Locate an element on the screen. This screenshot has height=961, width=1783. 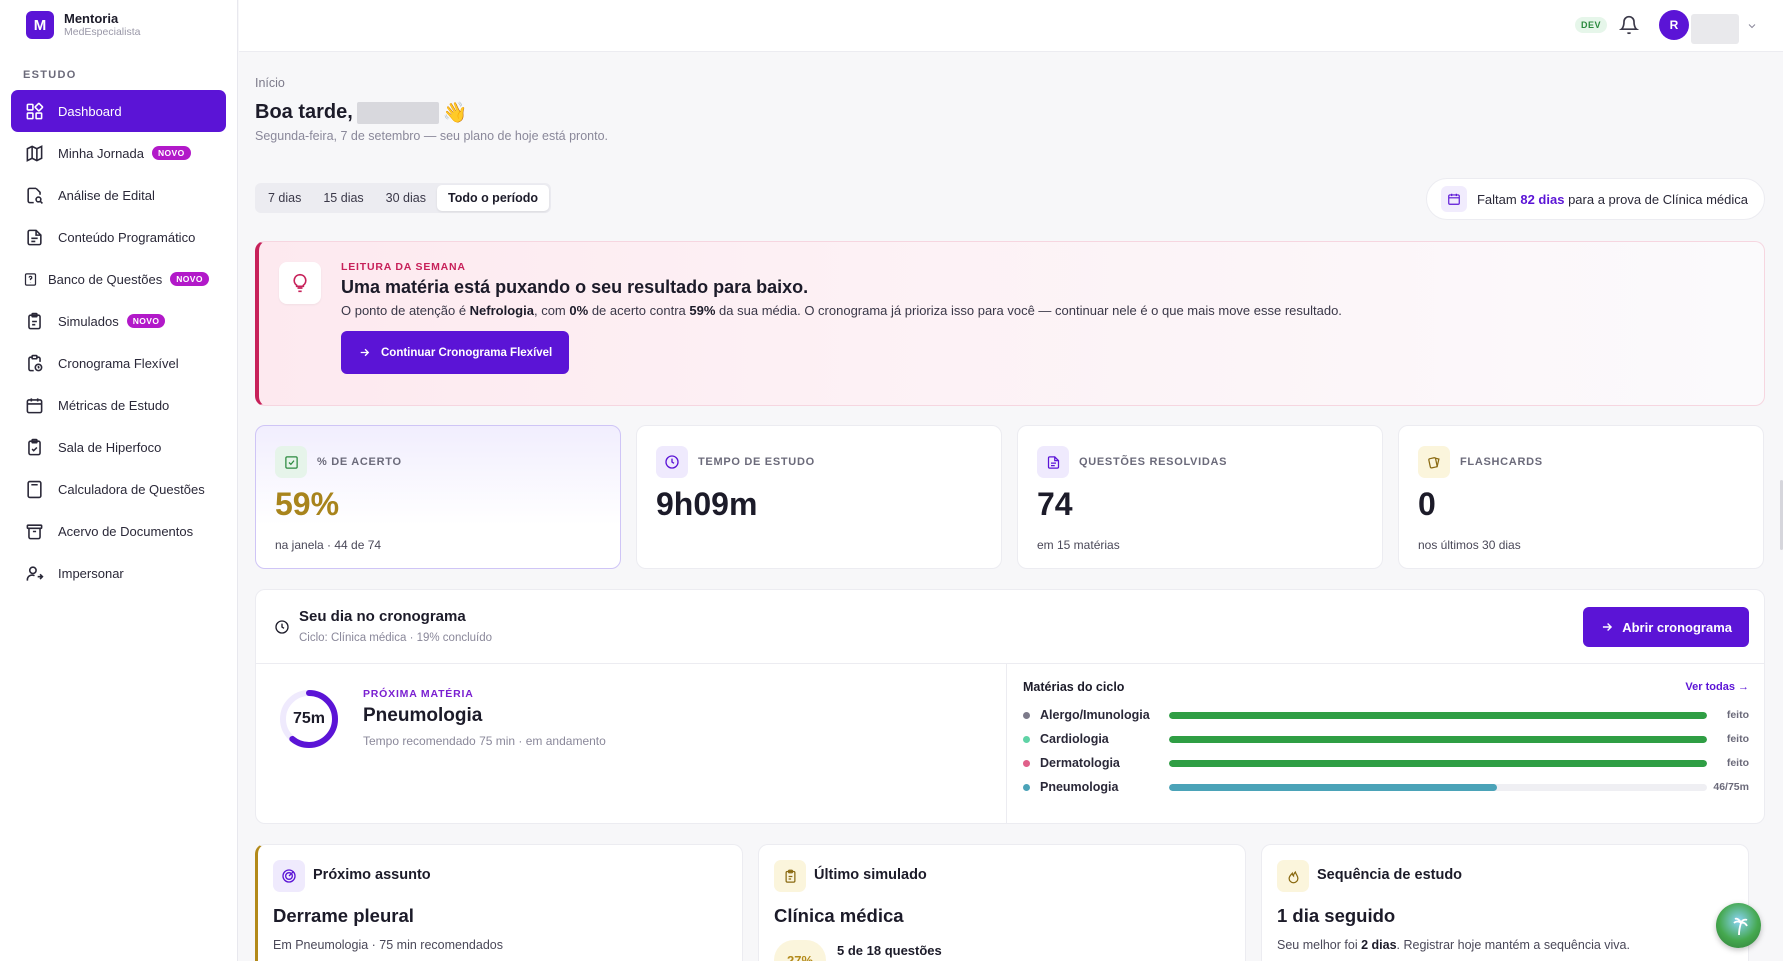
kpi-value: 74 is located at coordinates (1055, 504).